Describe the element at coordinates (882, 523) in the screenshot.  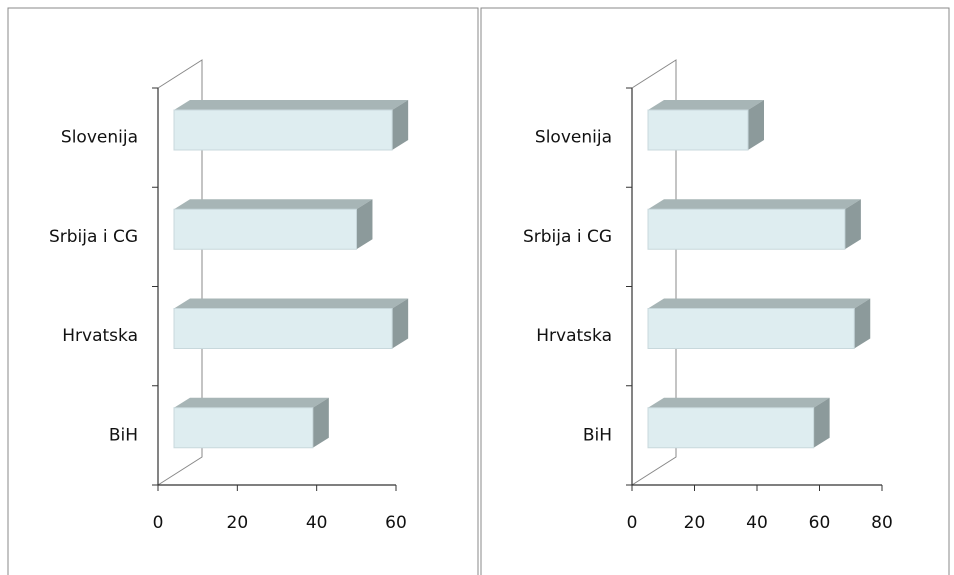
I see `x-tick-label: 80` at that location.